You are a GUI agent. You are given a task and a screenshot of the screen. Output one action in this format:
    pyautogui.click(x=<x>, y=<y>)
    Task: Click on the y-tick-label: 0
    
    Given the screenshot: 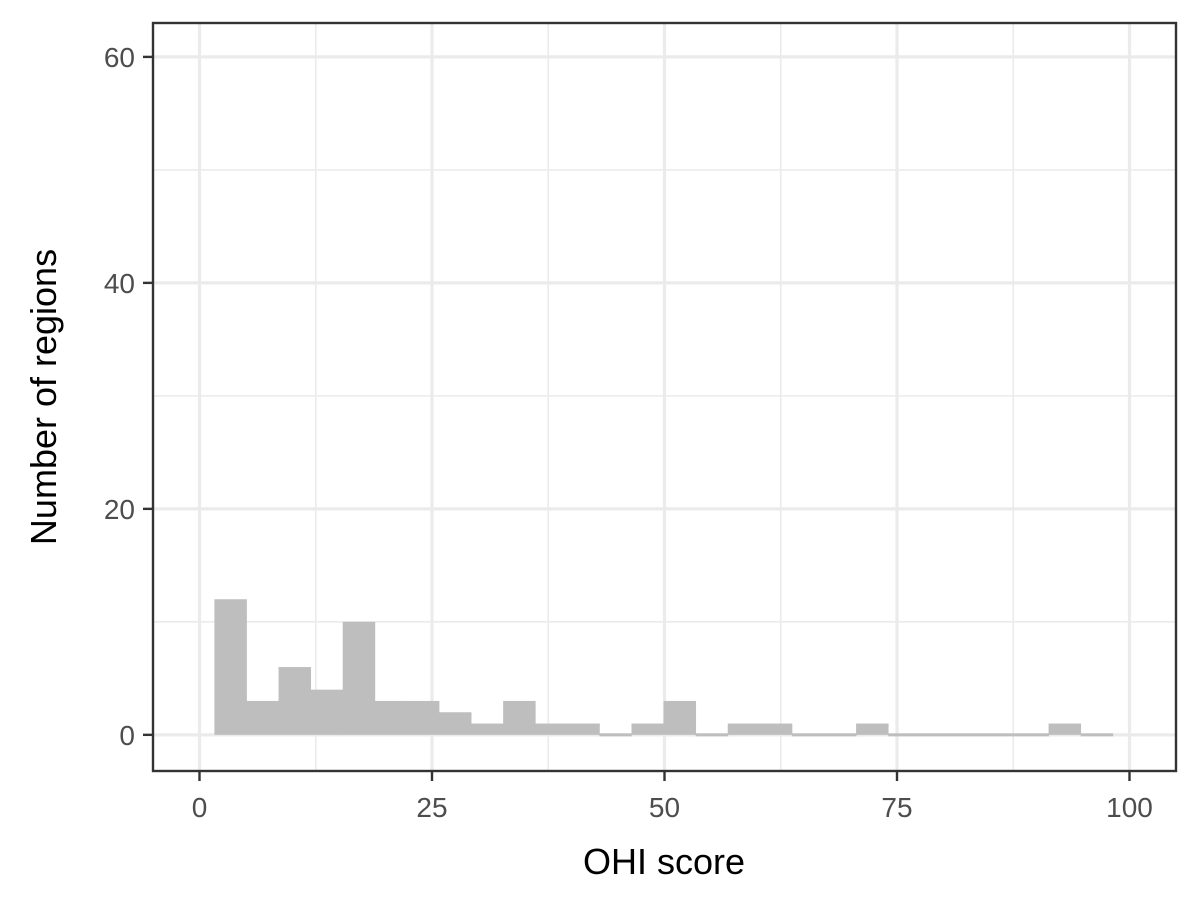 What is the action you would take?
    pyautogui.click(x=127, y=735)
    